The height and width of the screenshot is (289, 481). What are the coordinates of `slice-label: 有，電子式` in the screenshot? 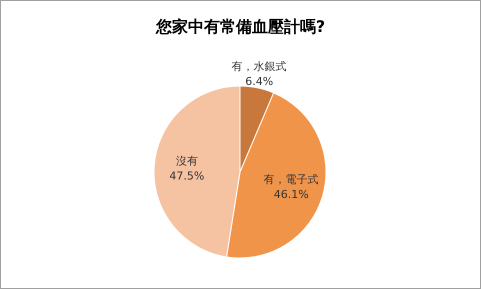 It's located at (291, 179).